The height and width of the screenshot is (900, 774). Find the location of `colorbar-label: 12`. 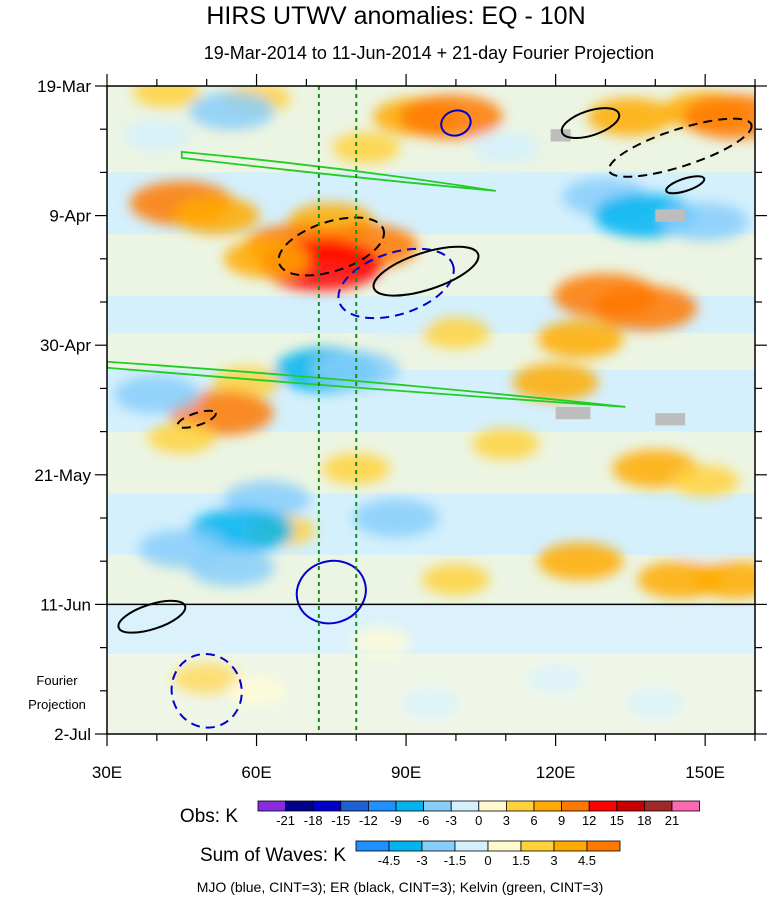

colorbar-label: 12 is located at coordinates (589, 820).